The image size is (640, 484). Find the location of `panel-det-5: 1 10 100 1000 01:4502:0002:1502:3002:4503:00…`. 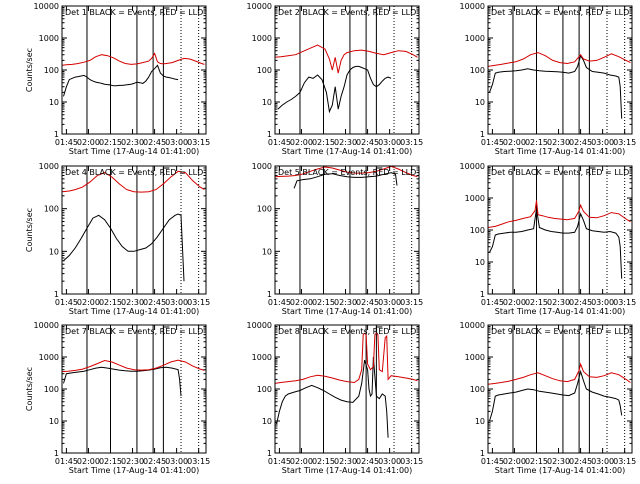

panel-det-5: 1 10 100 1000 01:4502:0002:1502:3002:4503:00… is located at coordinates (338, 239).